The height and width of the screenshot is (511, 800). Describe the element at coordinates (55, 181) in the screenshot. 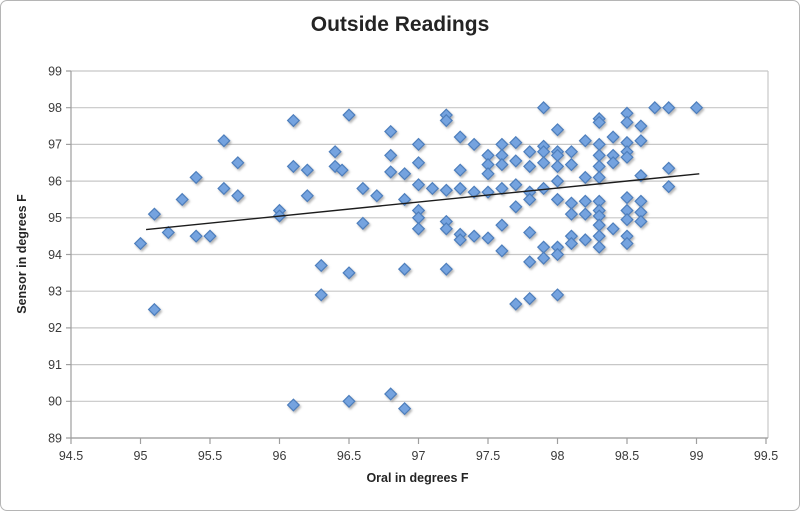

I see `y-tick-label: 96` at that location.